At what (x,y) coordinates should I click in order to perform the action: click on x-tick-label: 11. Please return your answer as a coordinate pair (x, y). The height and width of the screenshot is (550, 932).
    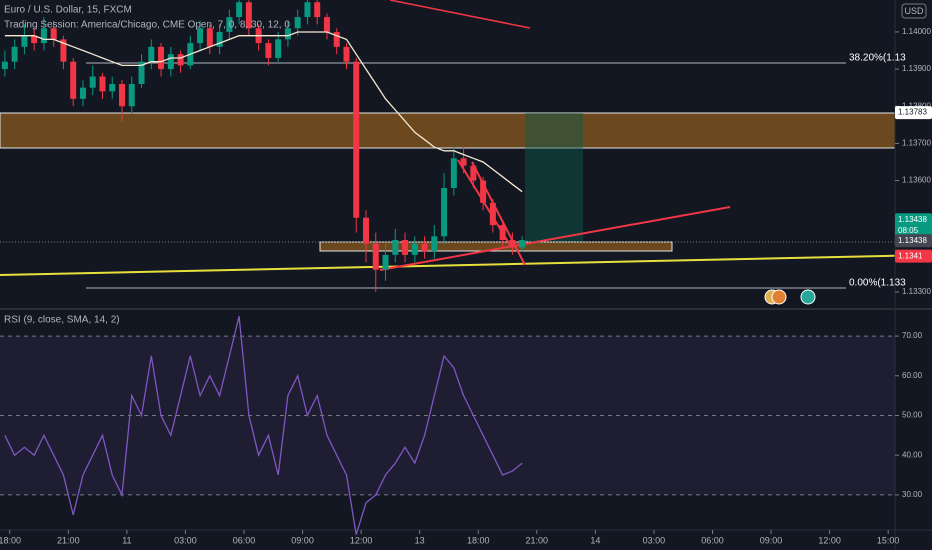
    Looking at the image, I should click on (126, 540).